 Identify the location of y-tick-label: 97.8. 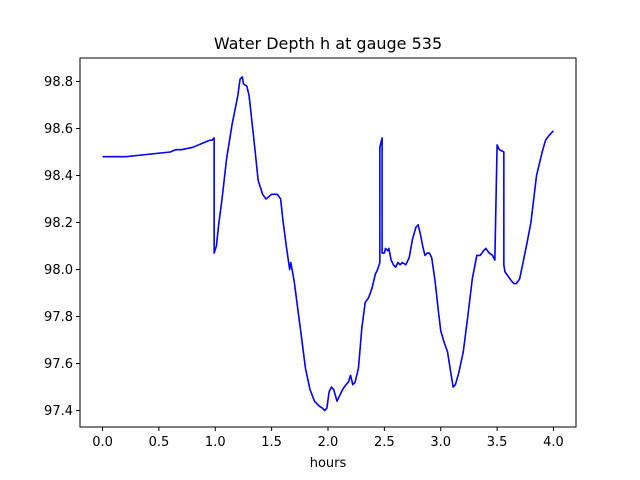
(58, 317).